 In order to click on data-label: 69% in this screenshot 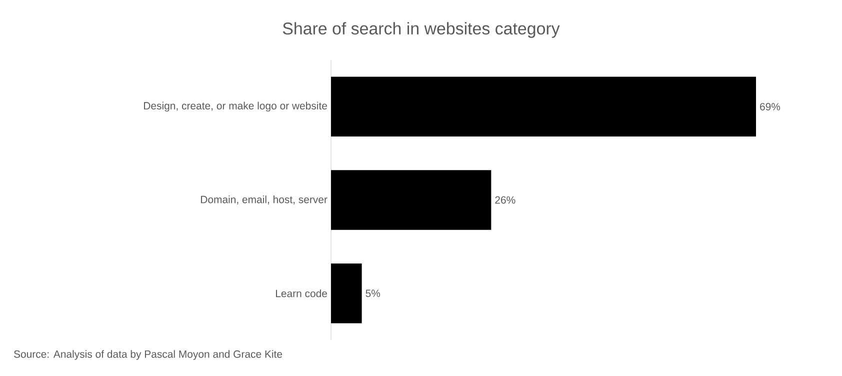, I will do `click(770, 106)`.